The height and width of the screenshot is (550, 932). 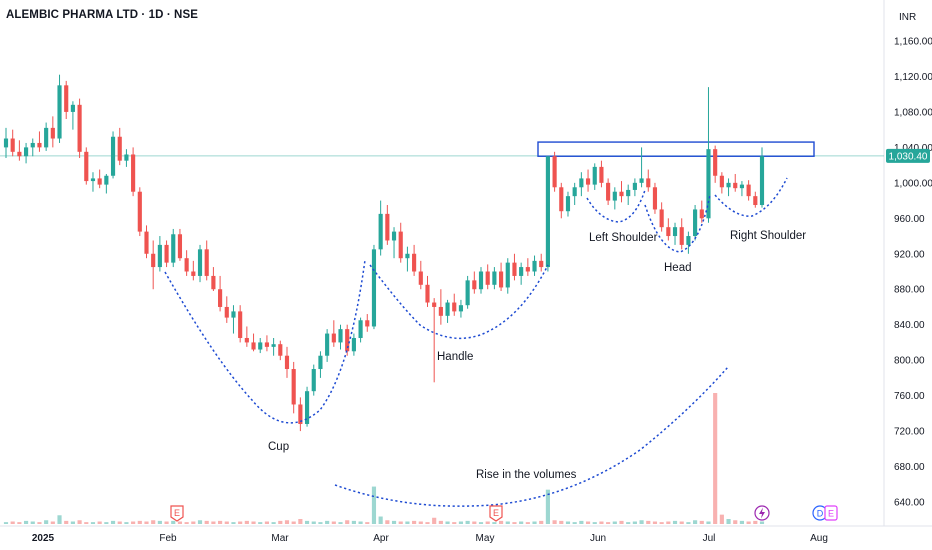 I want to click on x-tick-label: Jul, so click(x=709, y=538).